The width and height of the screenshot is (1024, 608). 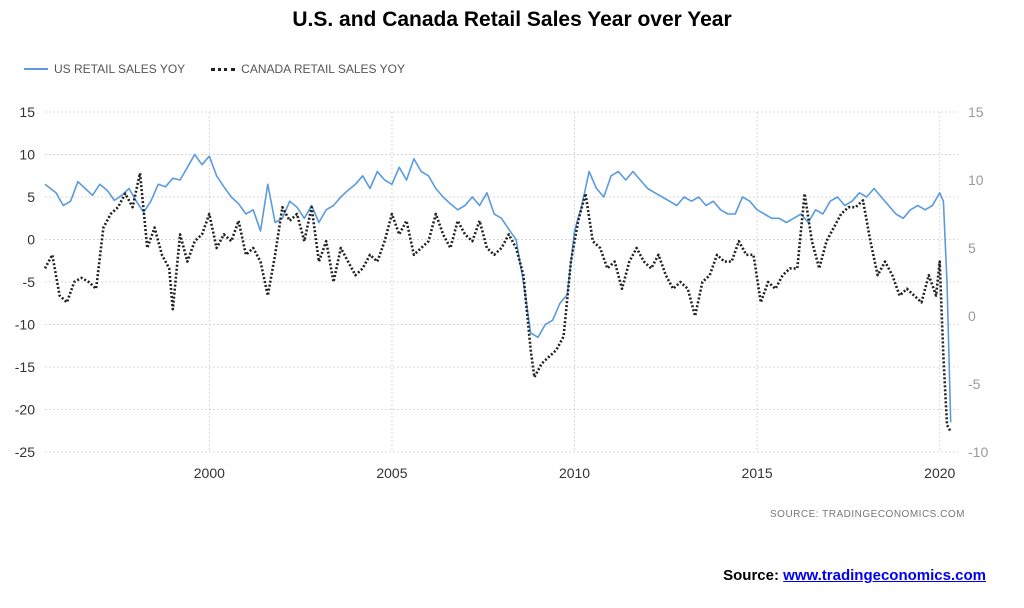 I want to click on y-tick-left-label: 15, so click(x=27, y=112).